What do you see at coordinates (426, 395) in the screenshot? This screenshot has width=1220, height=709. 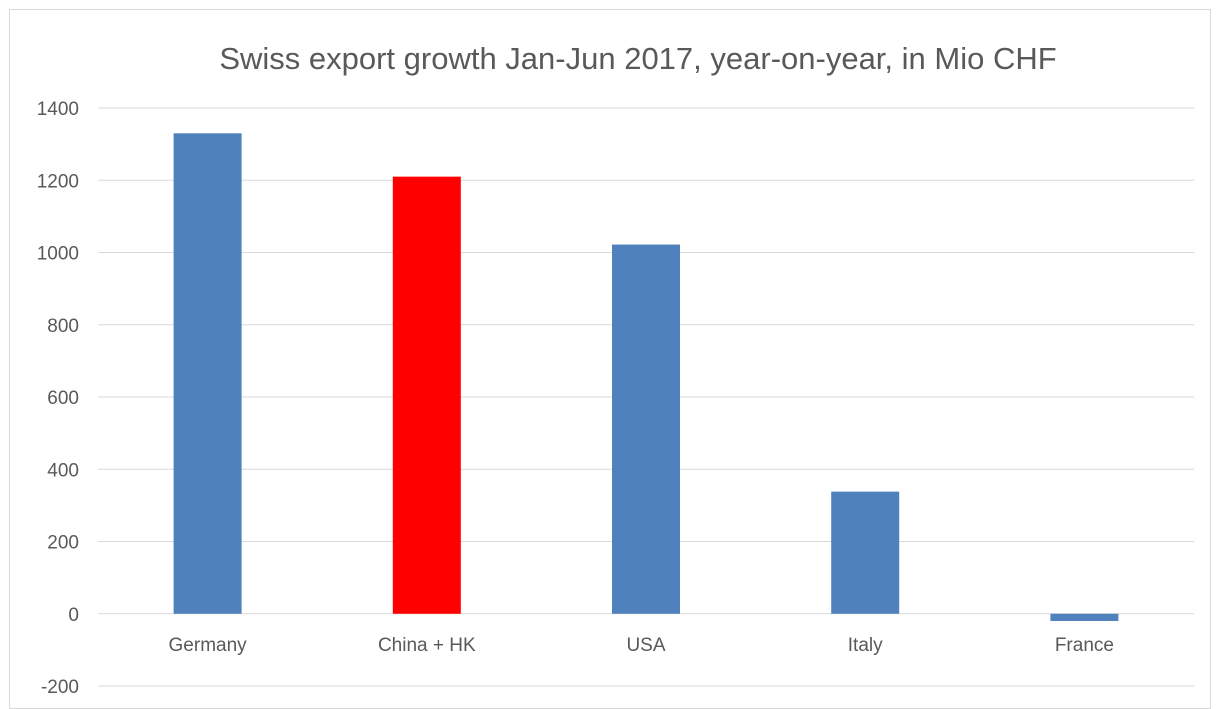 I see `bar-china-hk` at bounding box center [426, 395].